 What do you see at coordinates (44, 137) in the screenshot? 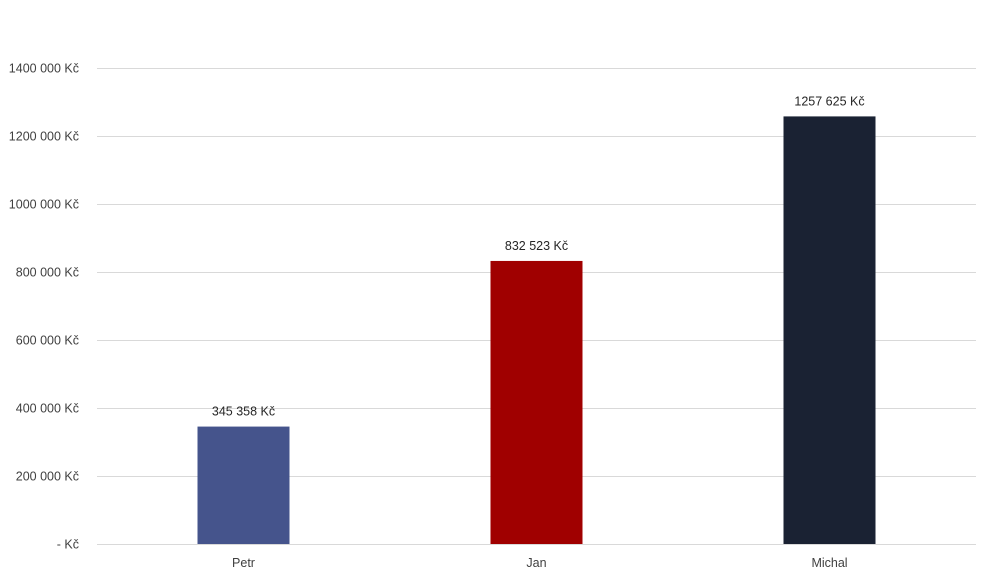
I see `y-tick-label: 1200 000 Kč` at bounding box center [44, 137].